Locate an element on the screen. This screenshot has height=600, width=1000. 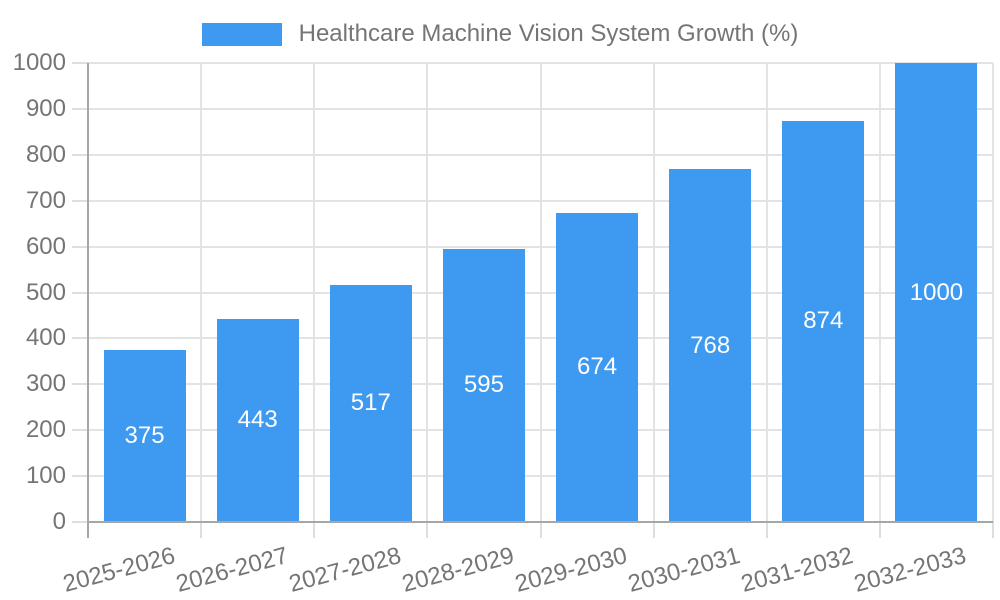
bar-value-label: 1000 is located at coordinates (936, 292).